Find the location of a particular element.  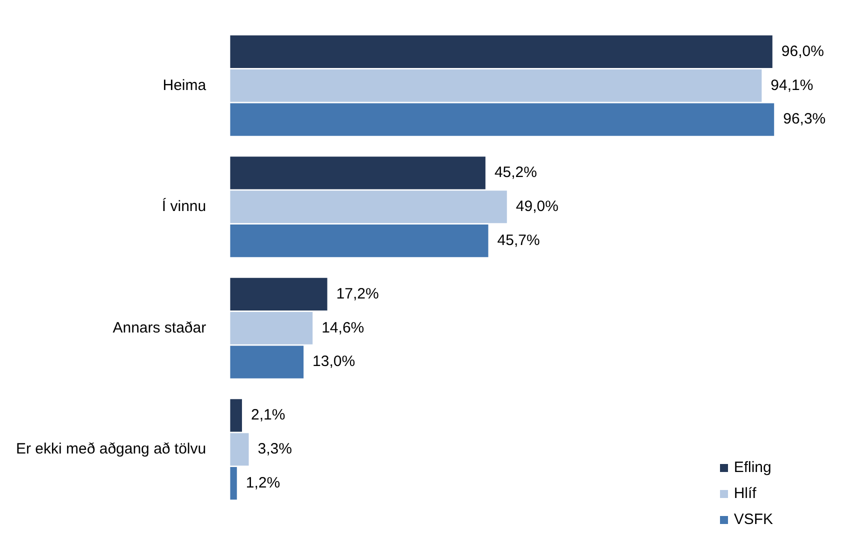

data-label: 94,1% is located at coordinates (792, 85).